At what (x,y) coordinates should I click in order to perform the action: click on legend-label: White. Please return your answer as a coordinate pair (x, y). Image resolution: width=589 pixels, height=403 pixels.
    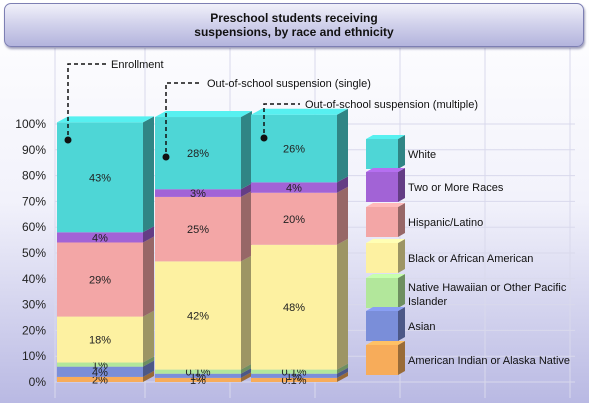
    Looking at the image, I should click on (422, 155).